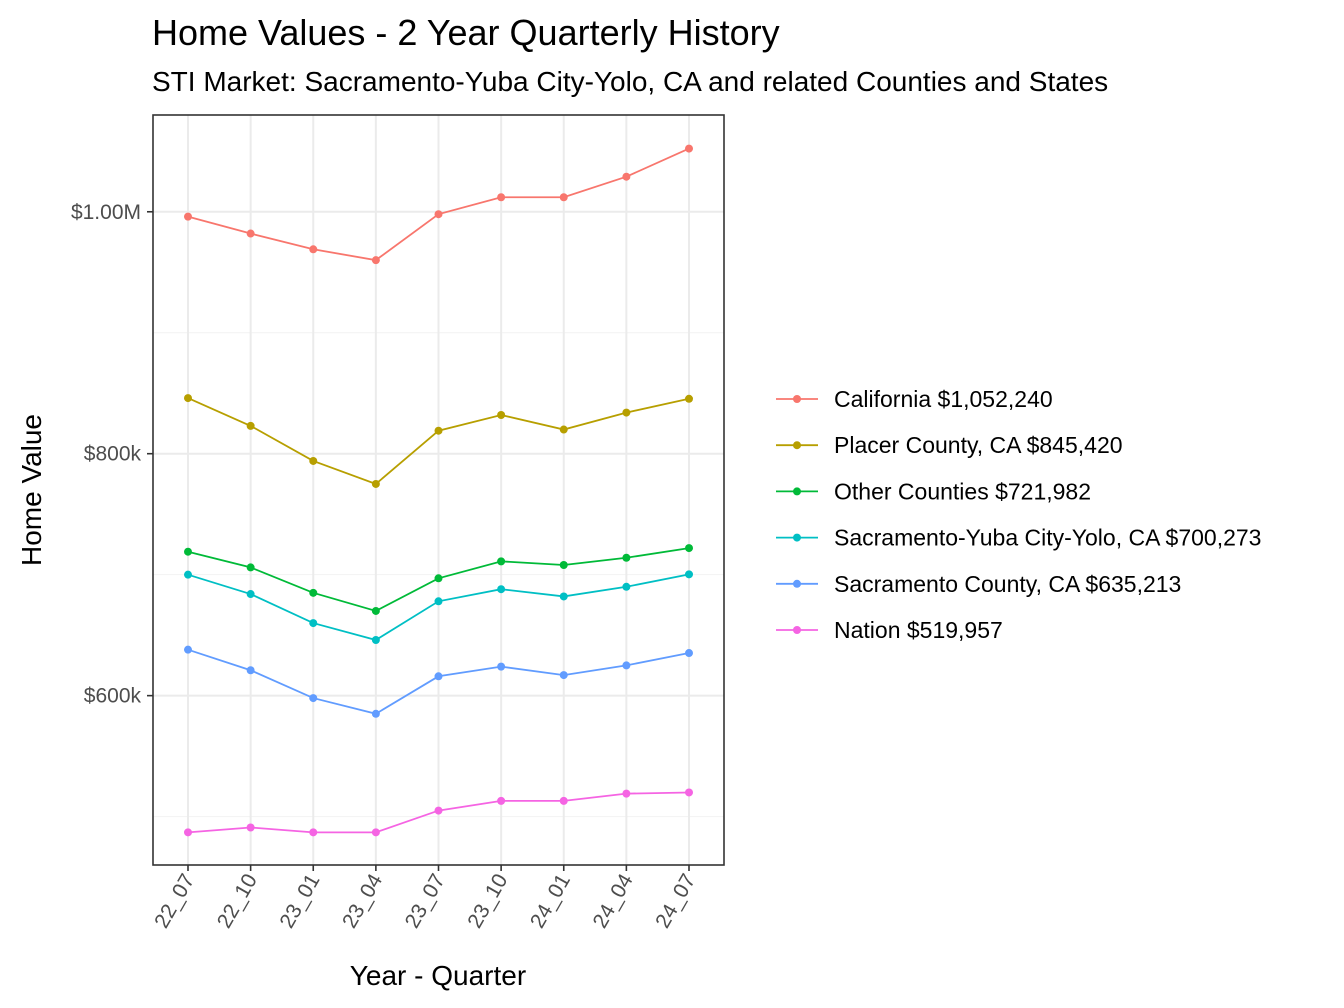 The image size is (1344, 1008). I want to click on x-tick-label: 23_01, so click(299, 901).